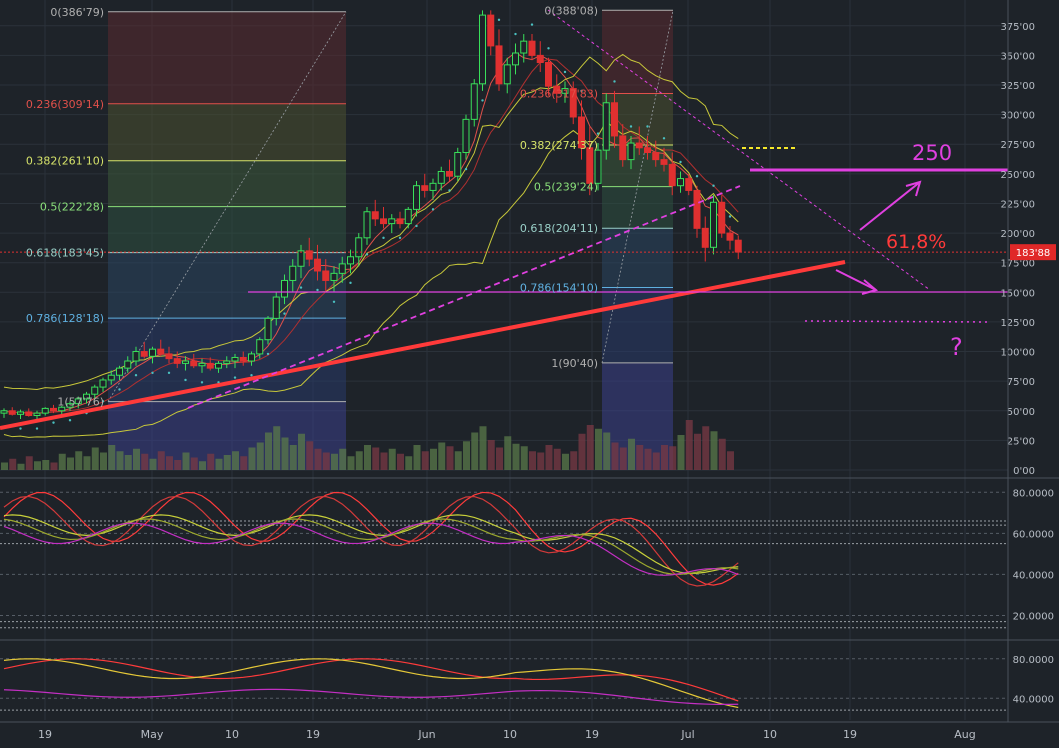 This screenshot has width=1059, height=748. I want to click on x-tick-label: May, so click(152, 734).